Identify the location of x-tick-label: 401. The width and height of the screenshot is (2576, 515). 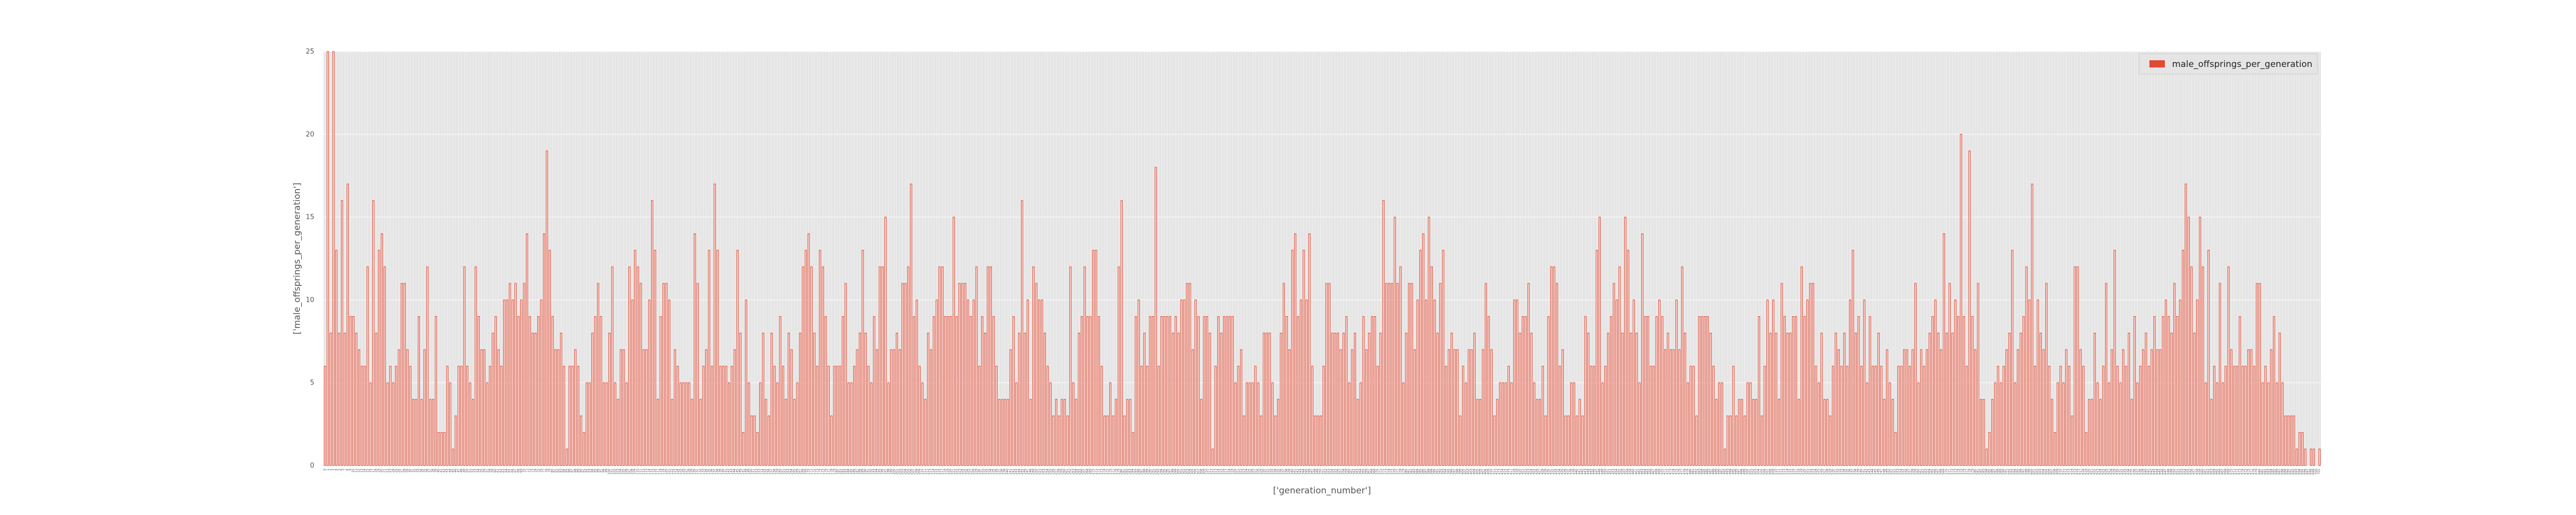
(1465, 472).